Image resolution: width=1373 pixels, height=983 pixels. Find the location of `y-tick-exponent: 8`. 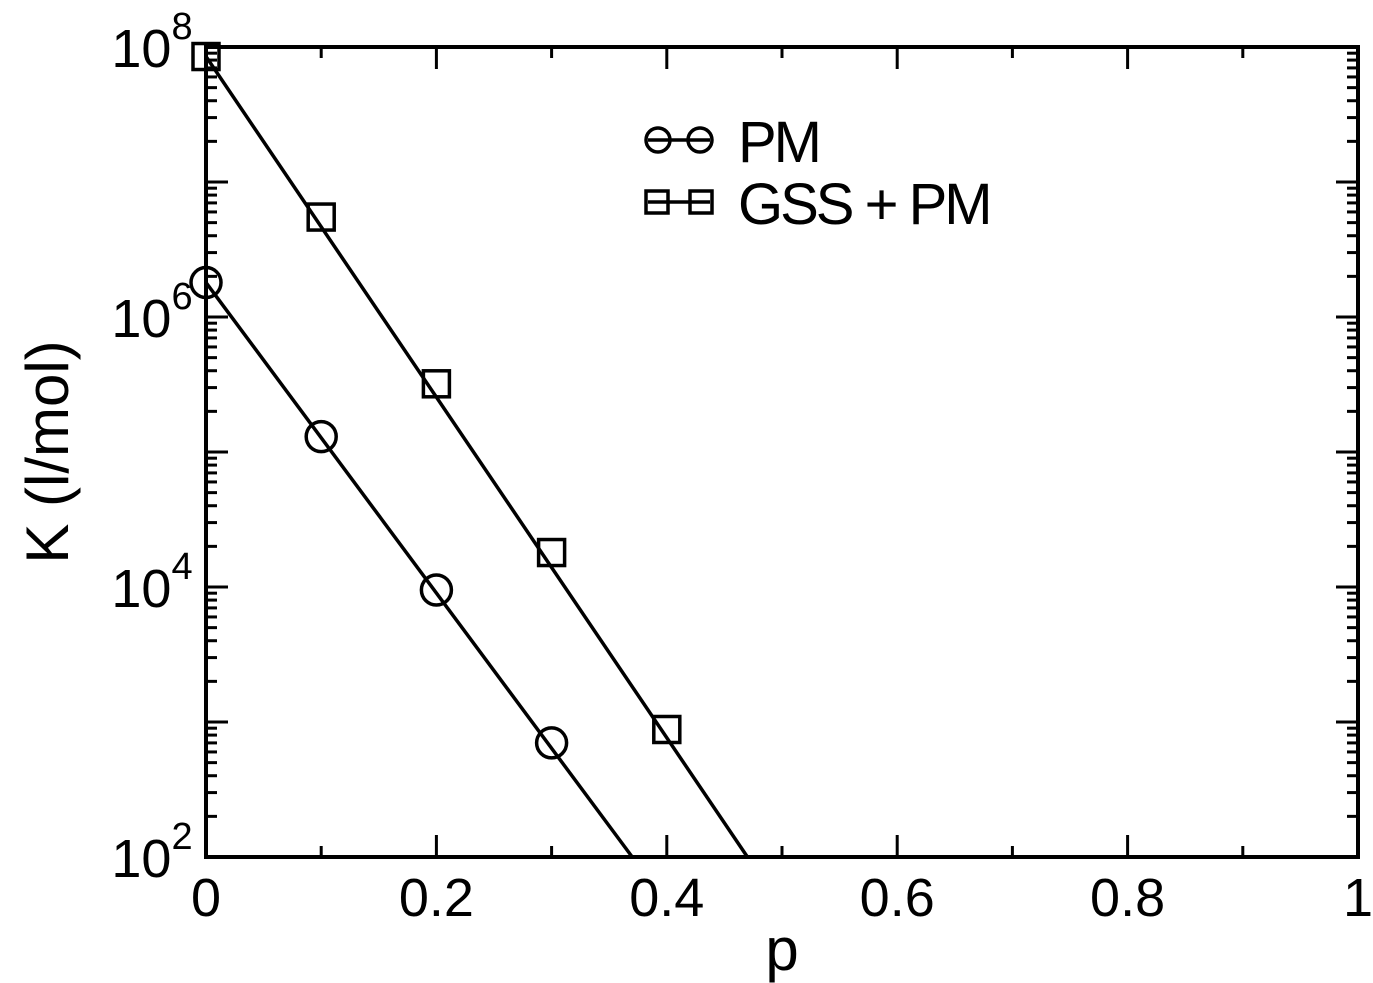

y-tick-exponent: 8 is located at coordinates (181, 27).